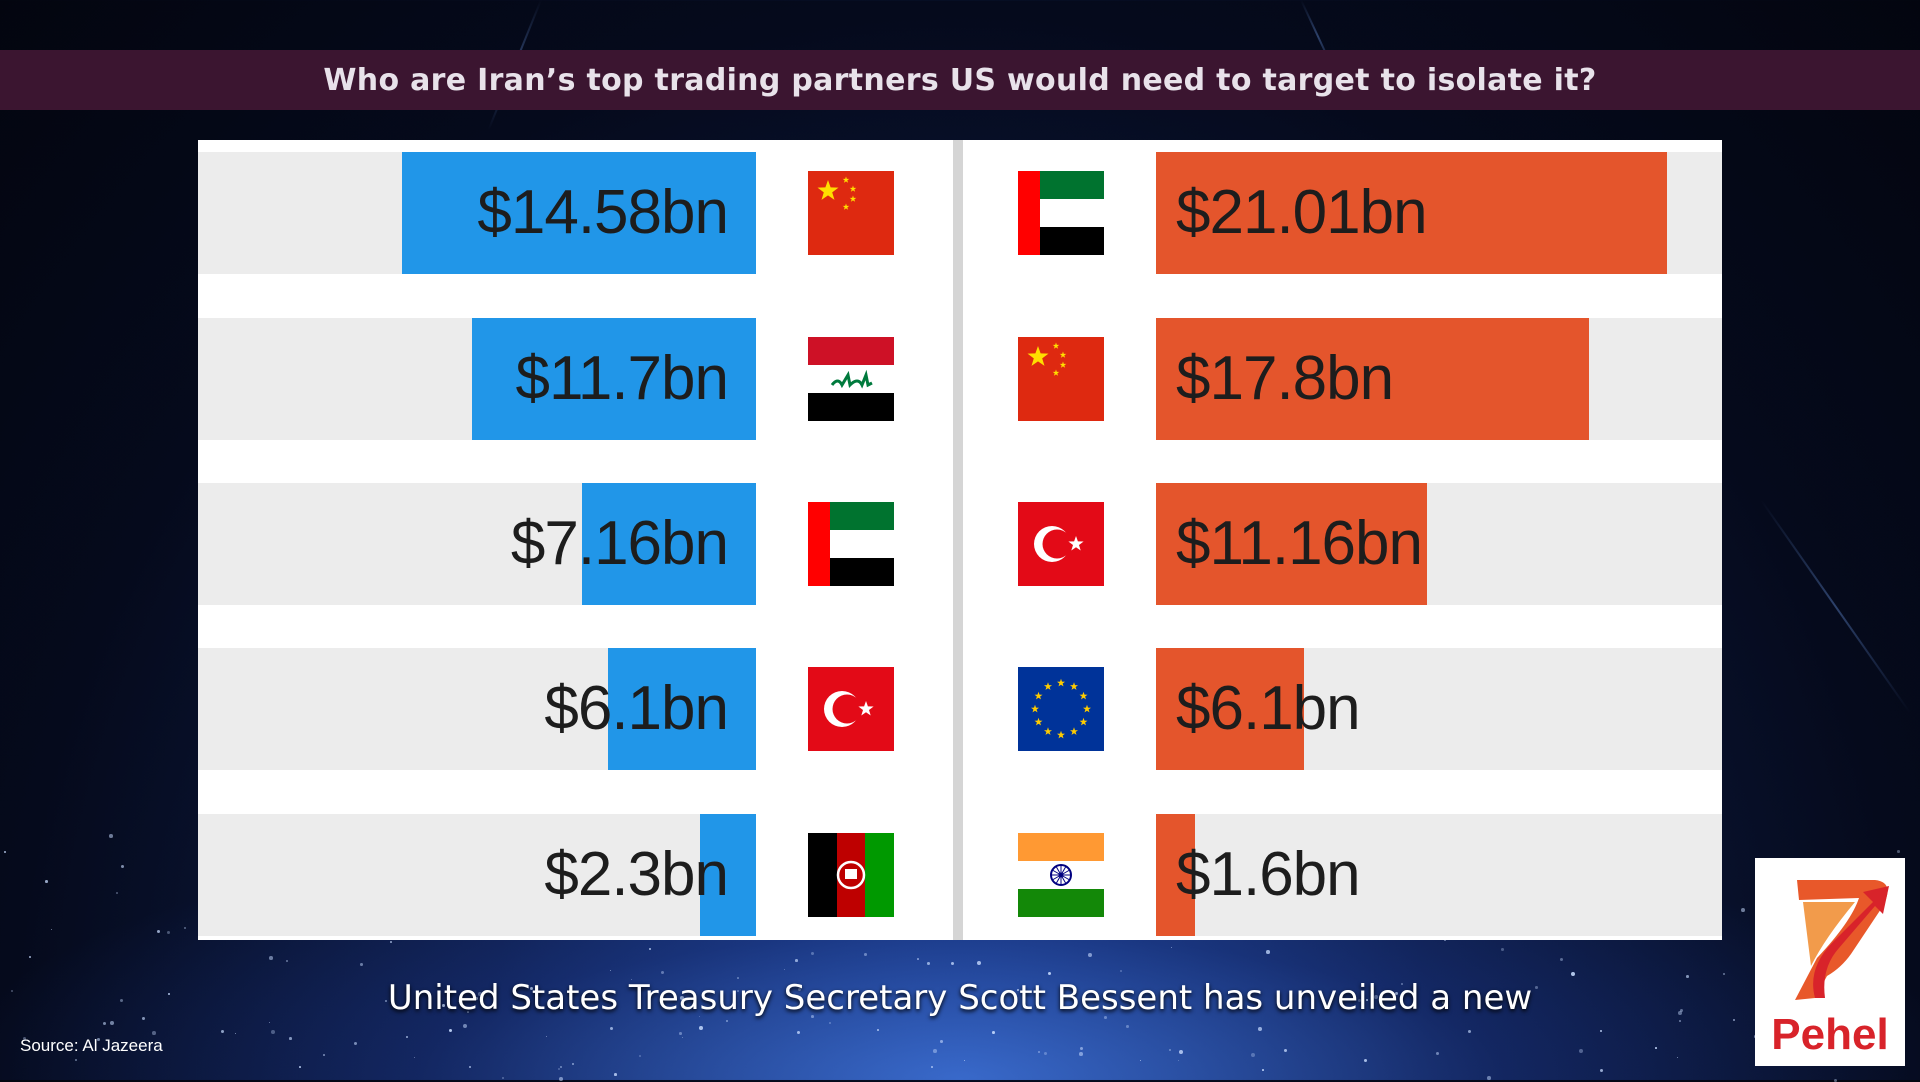 The height and width of the screenshot is (1082, 1920). Describe the element at coordinates (463, 709) in the screenshot. I see `left-value-label-turkey: $6.1bn` at that location.